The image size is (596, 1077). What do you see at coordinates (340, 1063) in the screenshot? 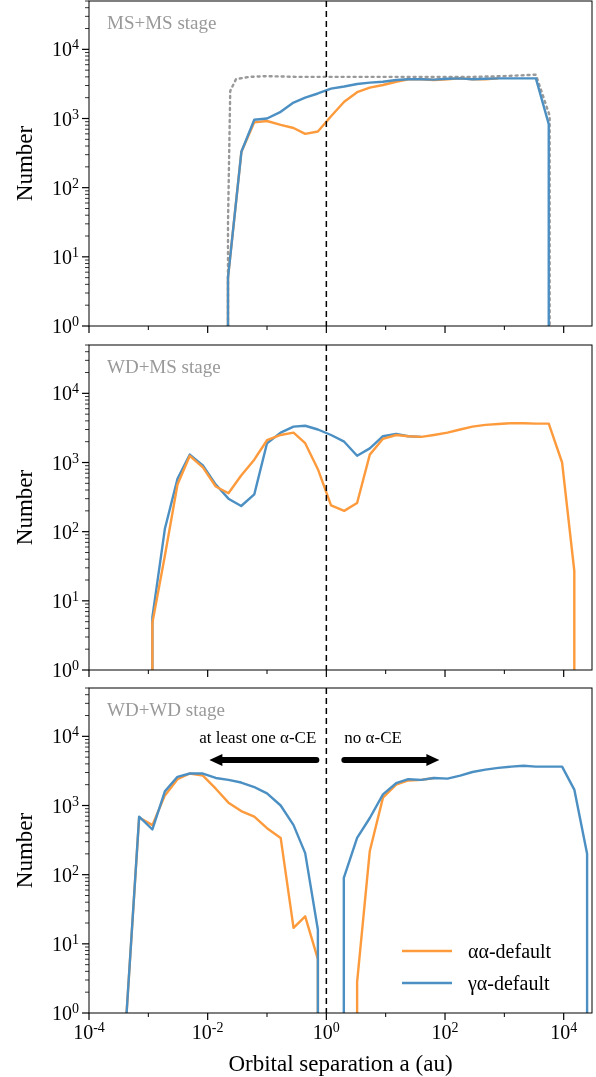
I see `x-axis-title: Orbital separation a (au)` at bounding box center [340, 1063].